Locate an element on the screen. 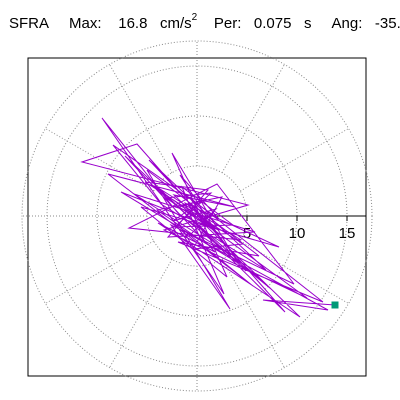 The image size is (400, 400). period-unit: s is located at coordinates (307, 23).